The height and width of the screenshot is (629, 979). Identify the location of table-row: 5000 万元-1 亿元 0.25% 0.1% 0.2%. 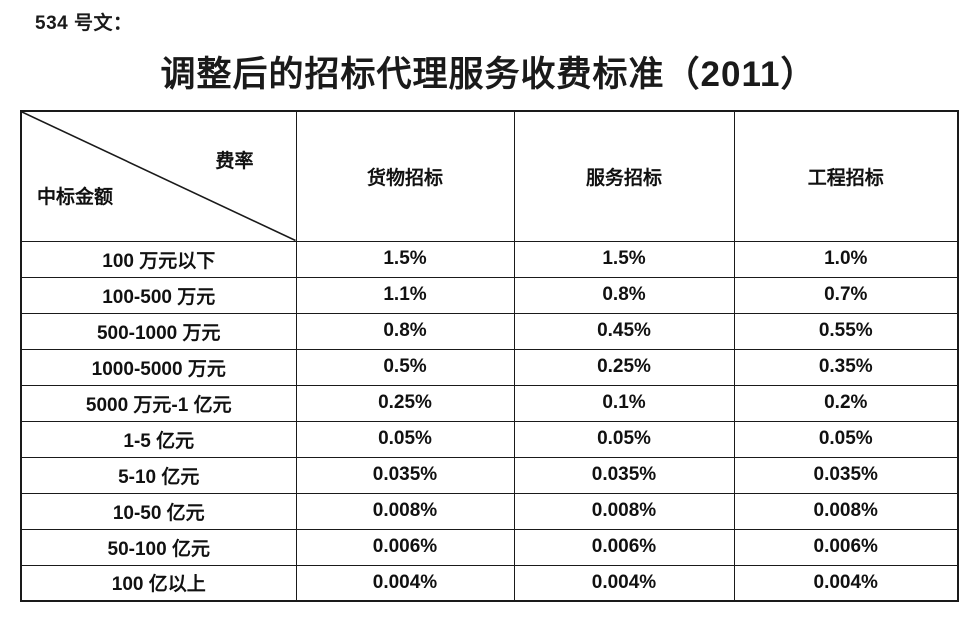
(489, 403).